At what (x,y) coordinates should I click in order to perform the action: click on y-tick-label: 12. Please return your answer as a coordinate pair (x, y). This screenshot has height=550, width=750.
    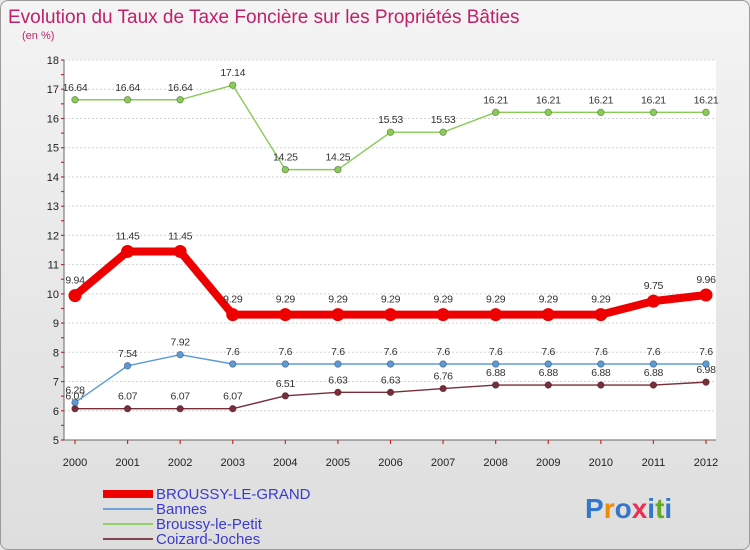
    Looking at the image, I should click on (53, 236).